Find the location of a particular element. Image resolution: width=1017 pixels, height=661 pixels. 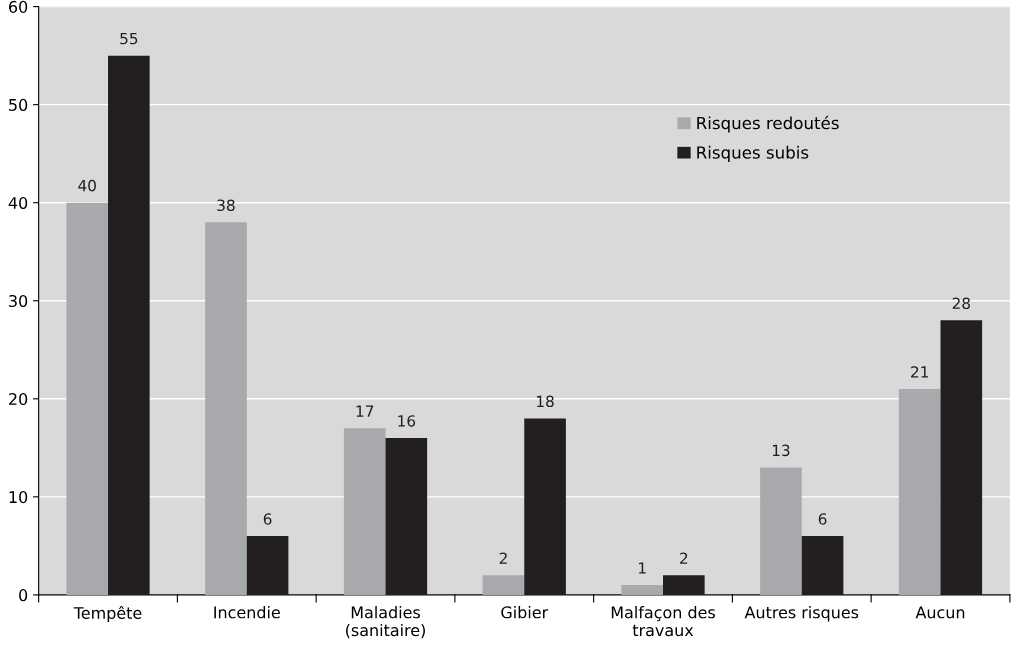

data-label: 16 is located at coordinates (407, 421).